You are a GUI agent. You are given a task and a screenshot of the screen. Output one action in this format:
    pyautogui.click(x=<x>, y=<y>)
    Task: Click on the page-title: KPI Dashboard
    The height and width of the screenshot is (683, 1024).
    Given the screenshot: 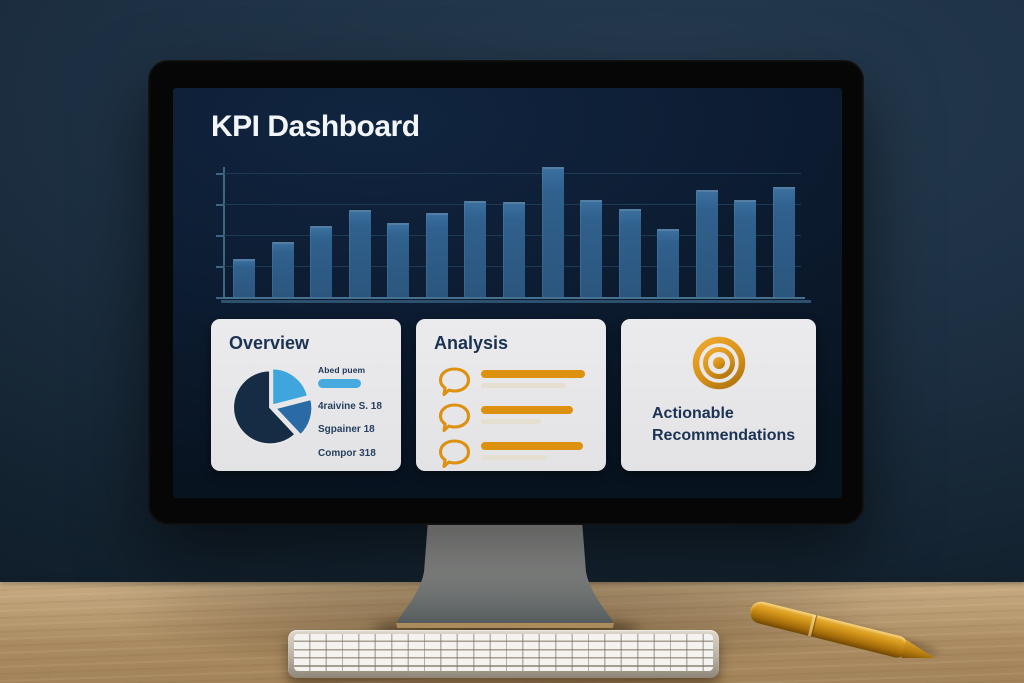 What is the action you would take?
    pyautogui.click(x=315, y=126)
    